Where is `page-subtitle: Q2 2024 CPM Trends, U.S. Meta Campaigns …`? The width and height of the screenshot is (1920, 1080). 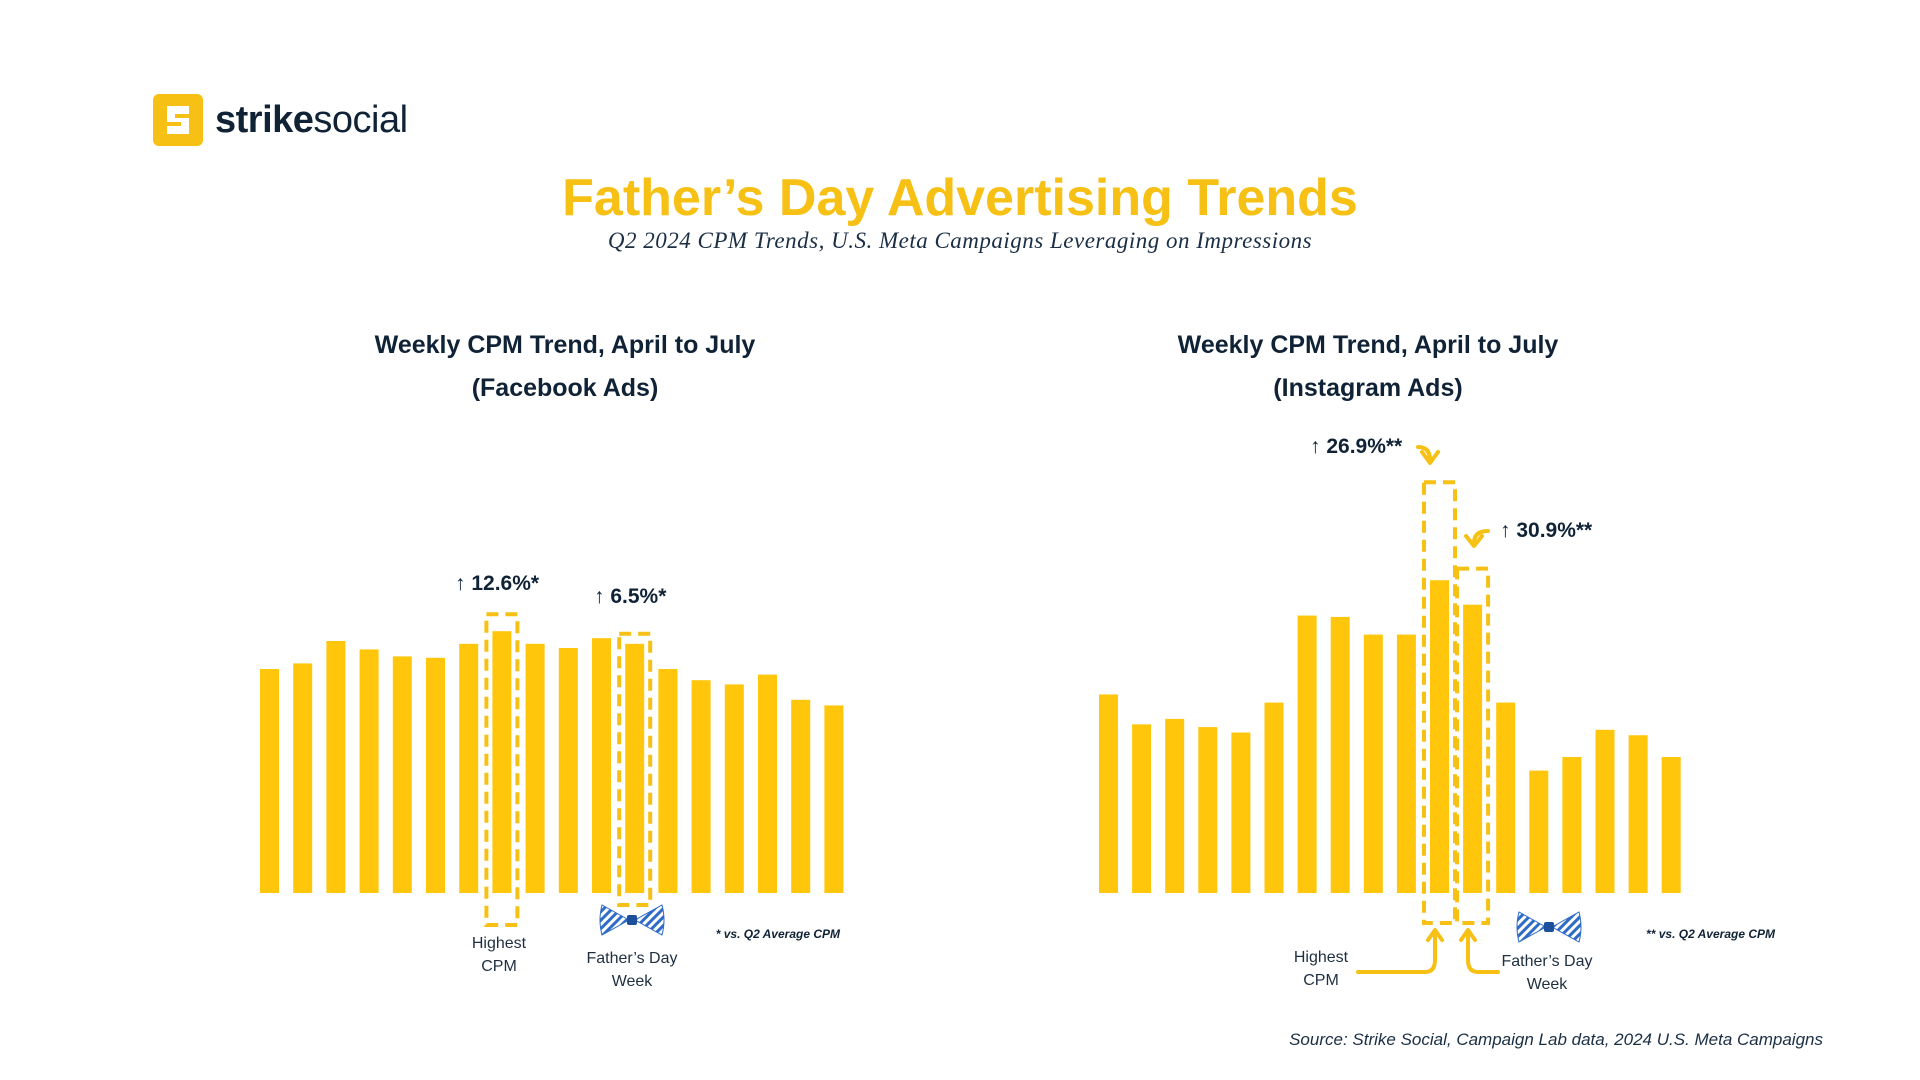
page-subtitle: Q2 2024 CPM Trends, U.S. Meta Campaigns … is located at coordinates (960, 240).